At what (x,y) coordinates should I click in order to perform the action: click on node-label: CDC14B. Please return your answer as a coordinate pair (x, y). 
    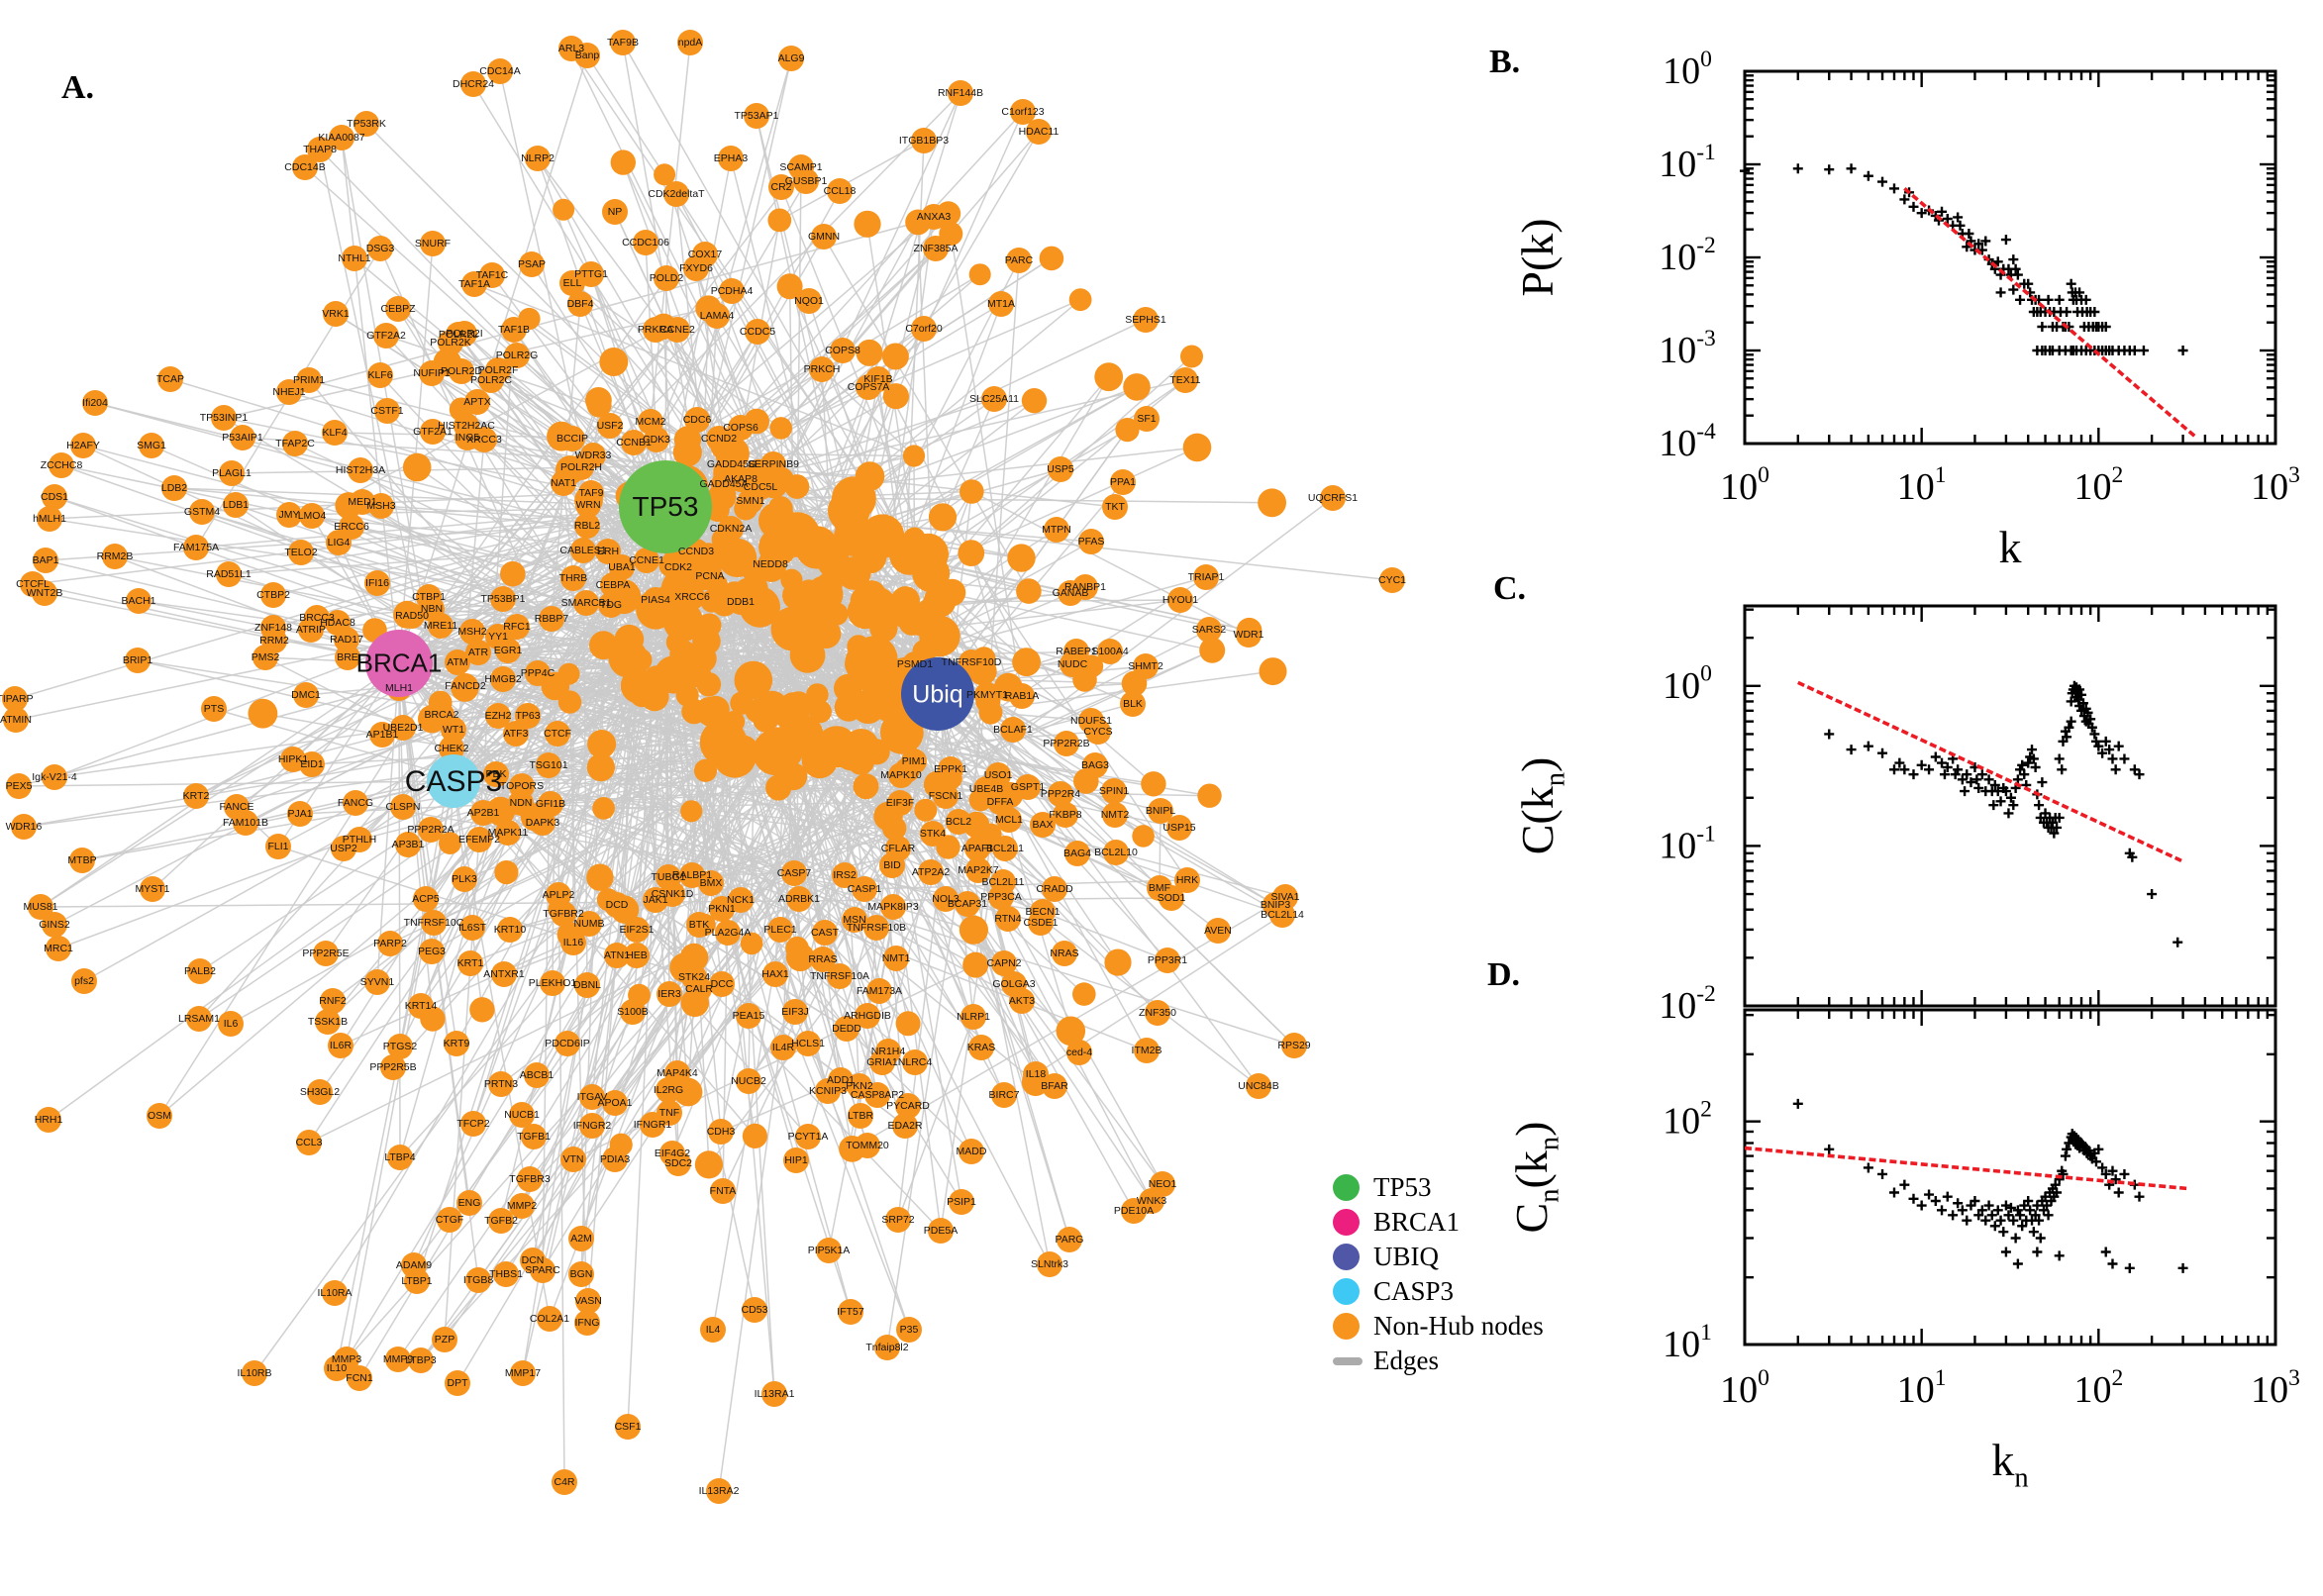
    Looking at the image, I should click on (305, 167).